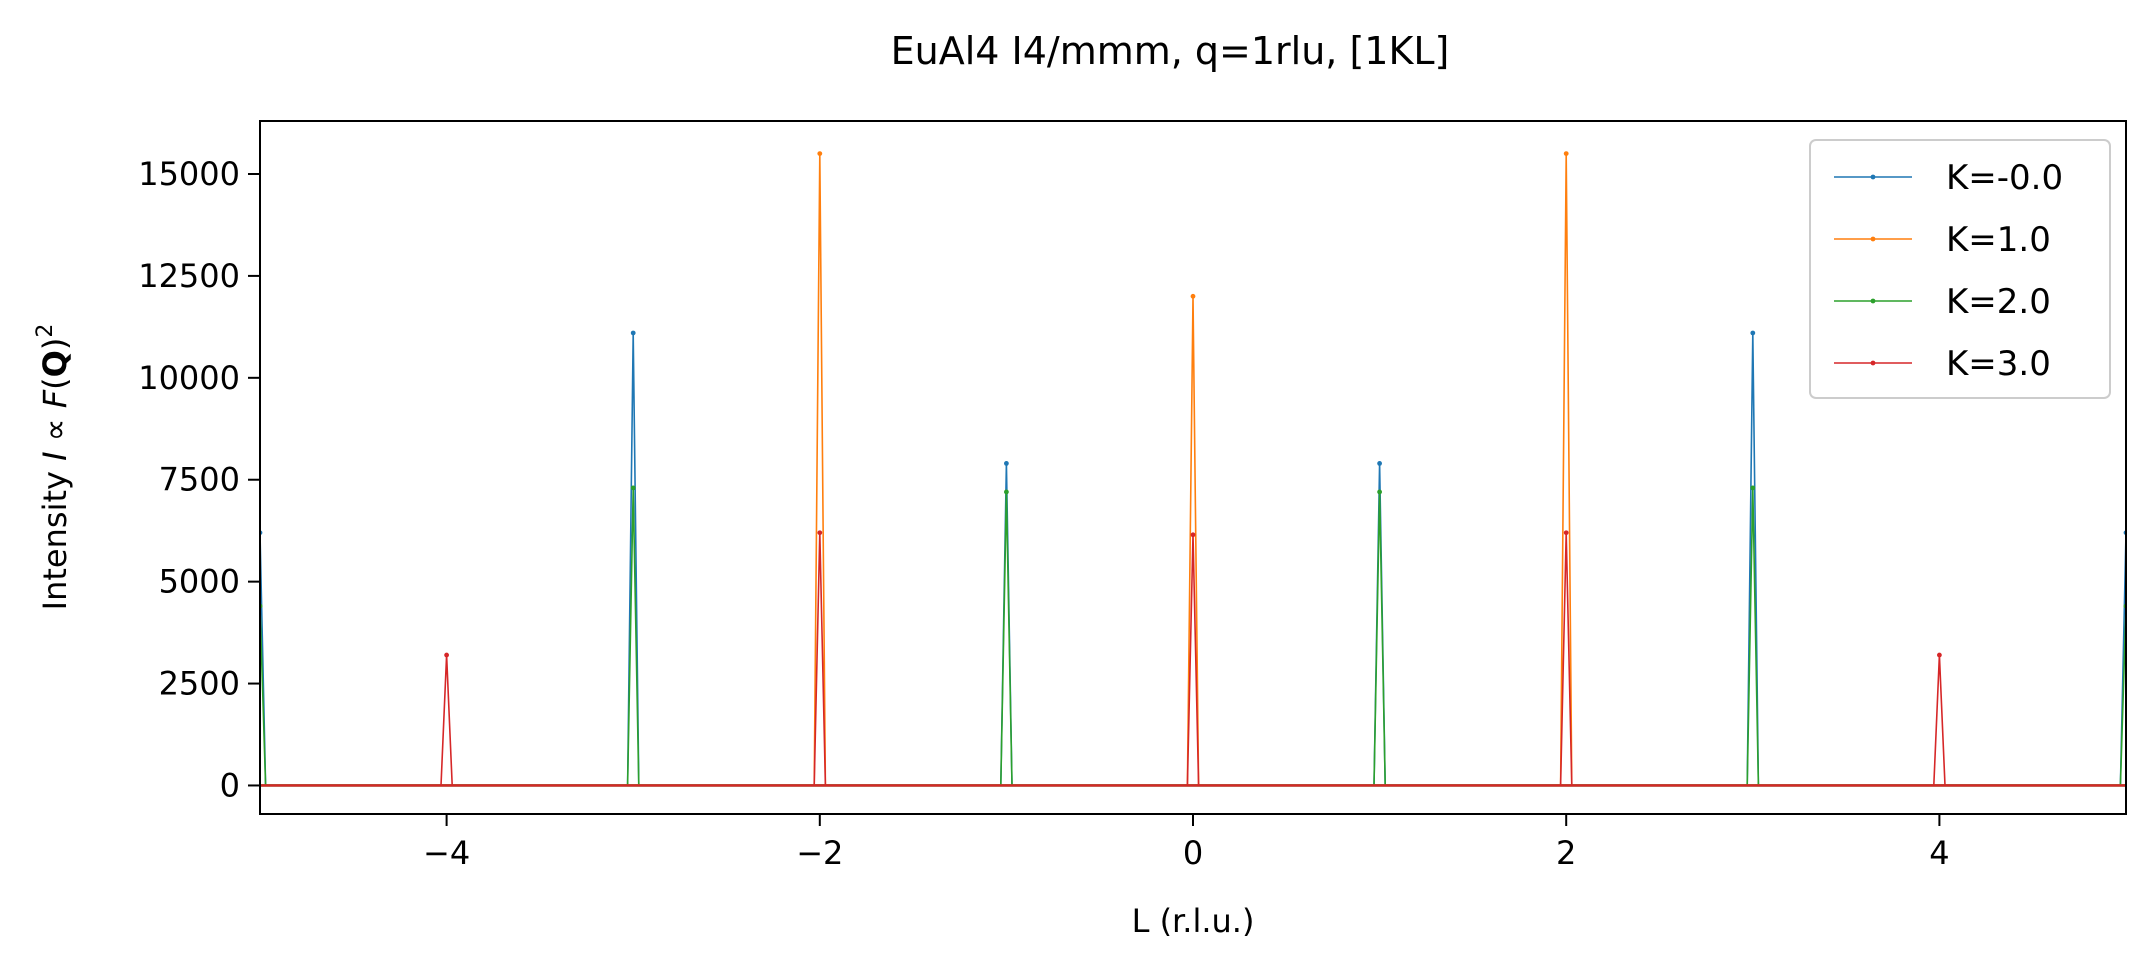  What do you see at coordinates (189, 276) in the screenshot?
I see `y-tick-label: 12500` at bounding box center [189, 276].